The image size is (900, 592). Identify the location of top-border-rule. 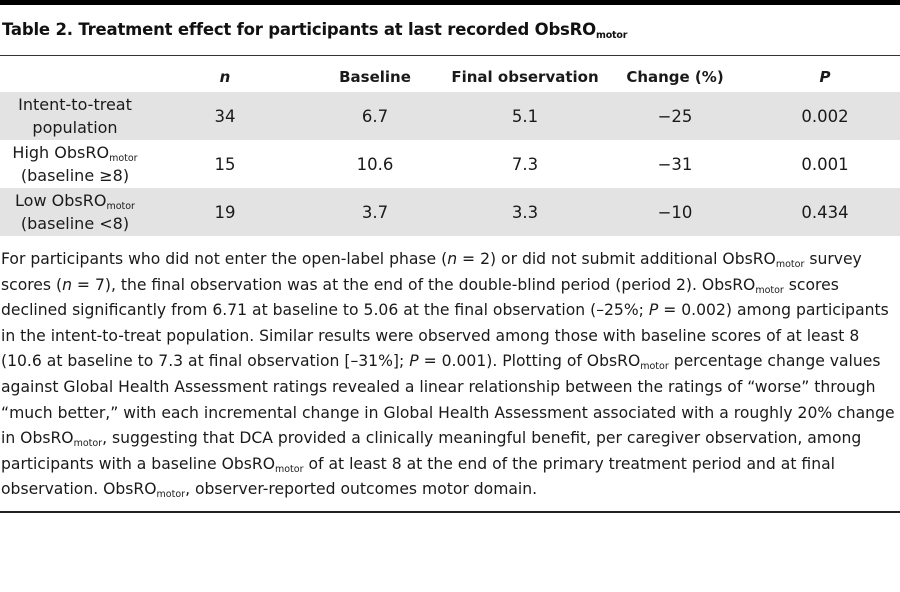
(450, 2).